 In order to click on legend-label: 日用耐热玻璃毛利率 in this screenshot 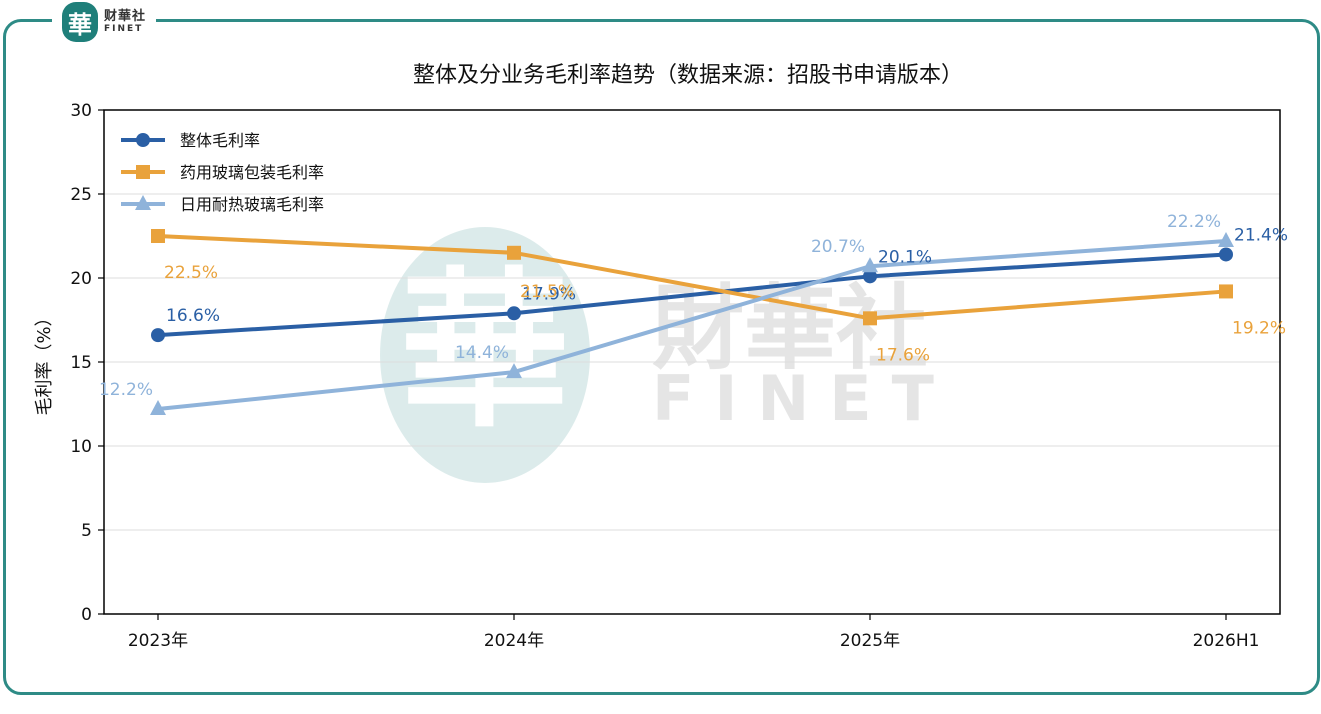, I will do `click(252, 204)`.